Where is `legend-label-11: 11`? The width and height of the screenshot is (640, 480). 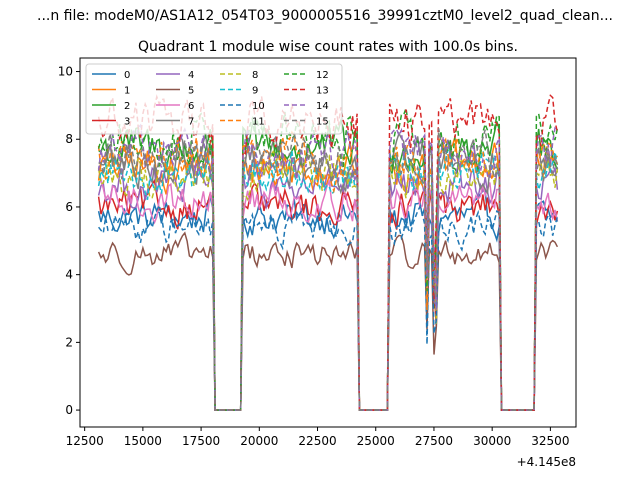
legend-label-11: 11 is located at coordinates (258, 122).